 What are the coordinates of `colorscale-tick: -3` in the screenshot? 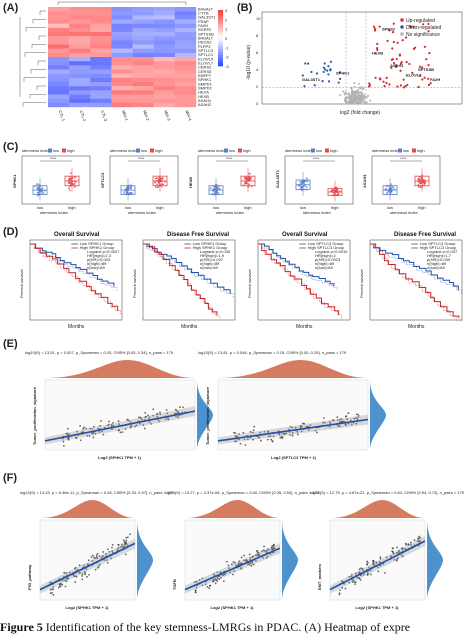 It's located at (227, 66).